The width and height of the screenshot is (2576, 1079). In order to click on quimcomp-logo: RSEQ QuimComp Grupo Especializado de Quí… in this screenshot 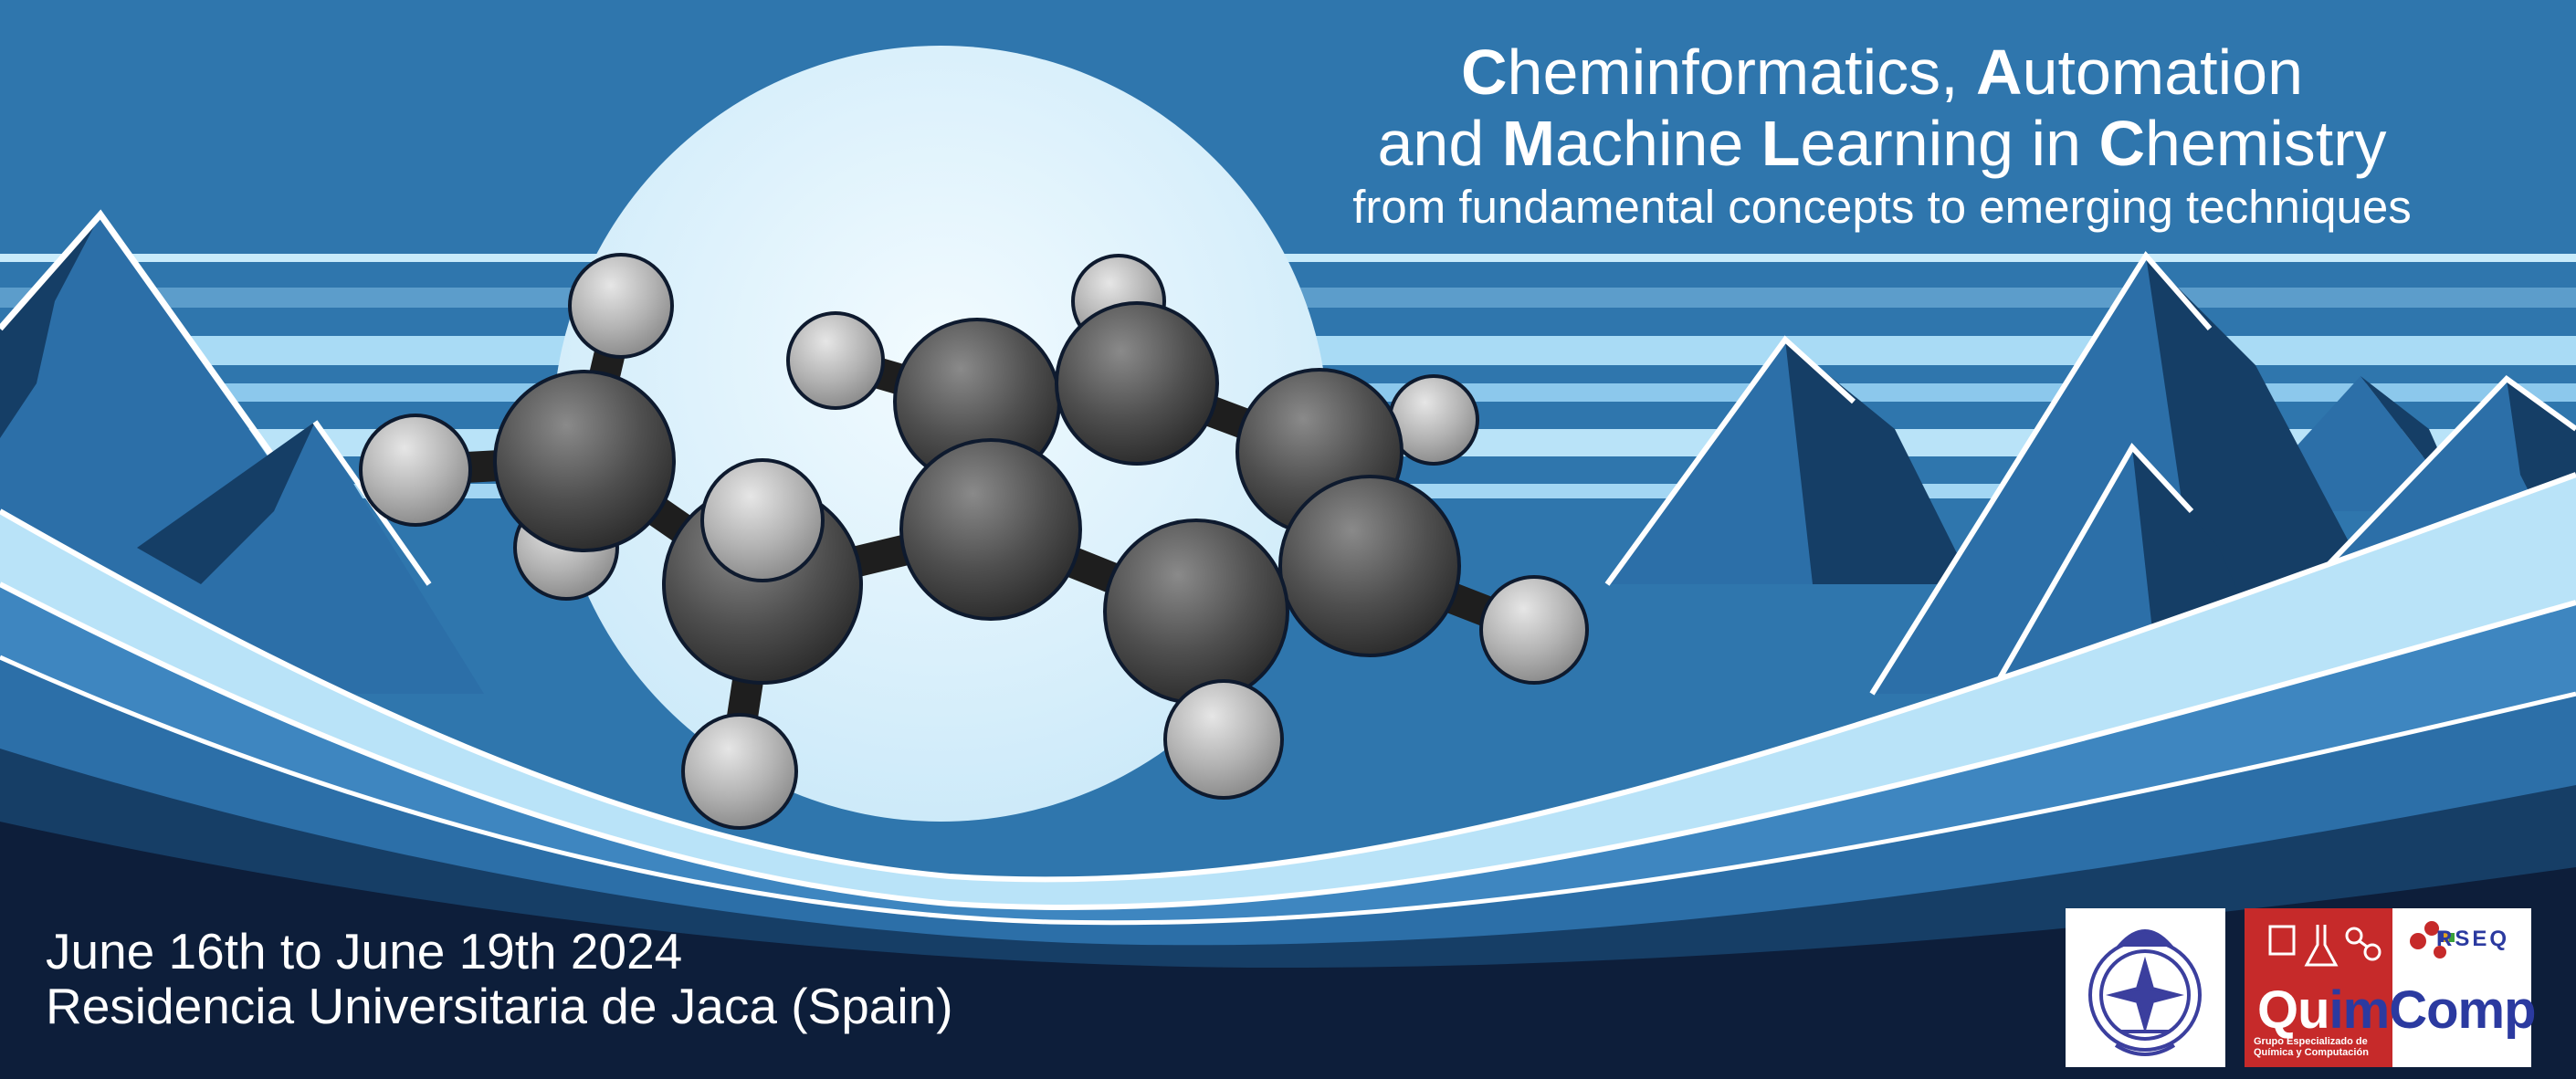, I will do `click(2391, 987)`.